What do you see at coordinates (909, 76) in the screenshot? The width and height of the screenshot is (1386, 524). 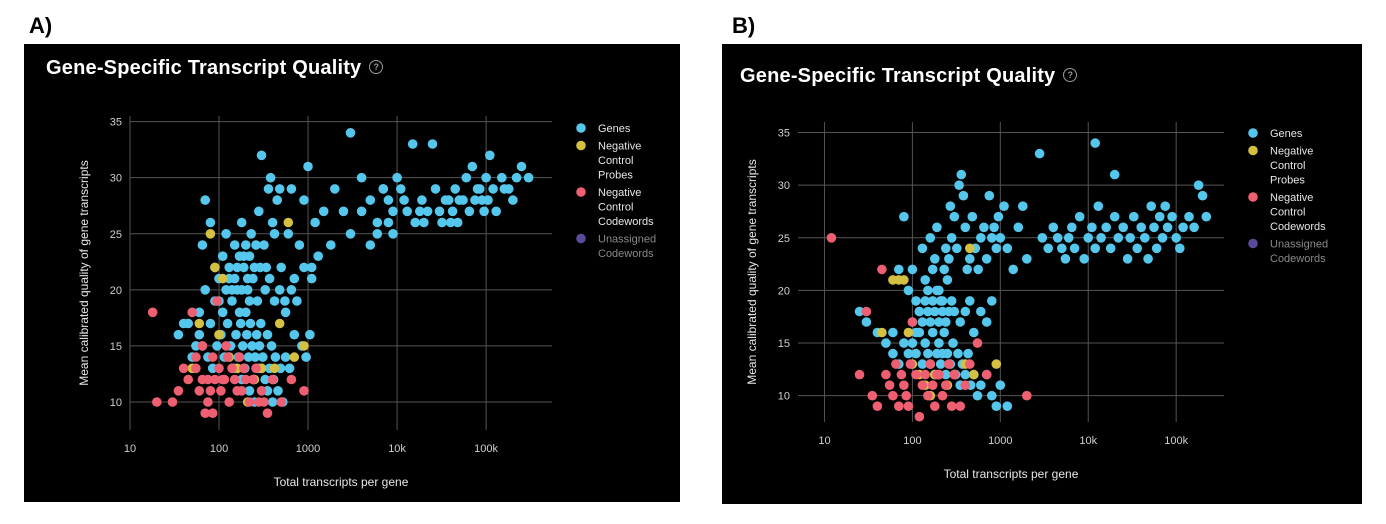 I see `panel-b-title: Gene-Specific Transcript Quality?` at bounding box center [909, 76].